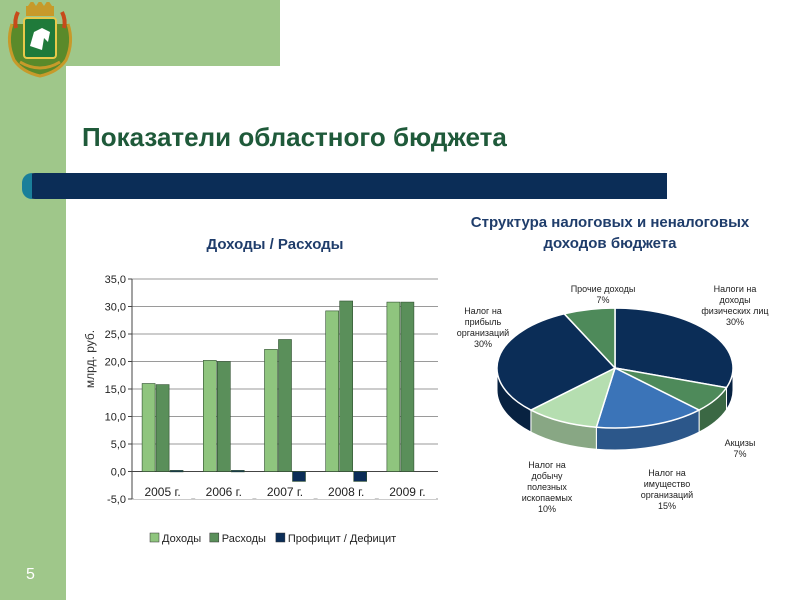 This screenshot has width=800, height=600. What do you see at coordinates (115, 418) in the screenshot?
I see `y-tick-label: 10,0` at bounding box center [115, 418].